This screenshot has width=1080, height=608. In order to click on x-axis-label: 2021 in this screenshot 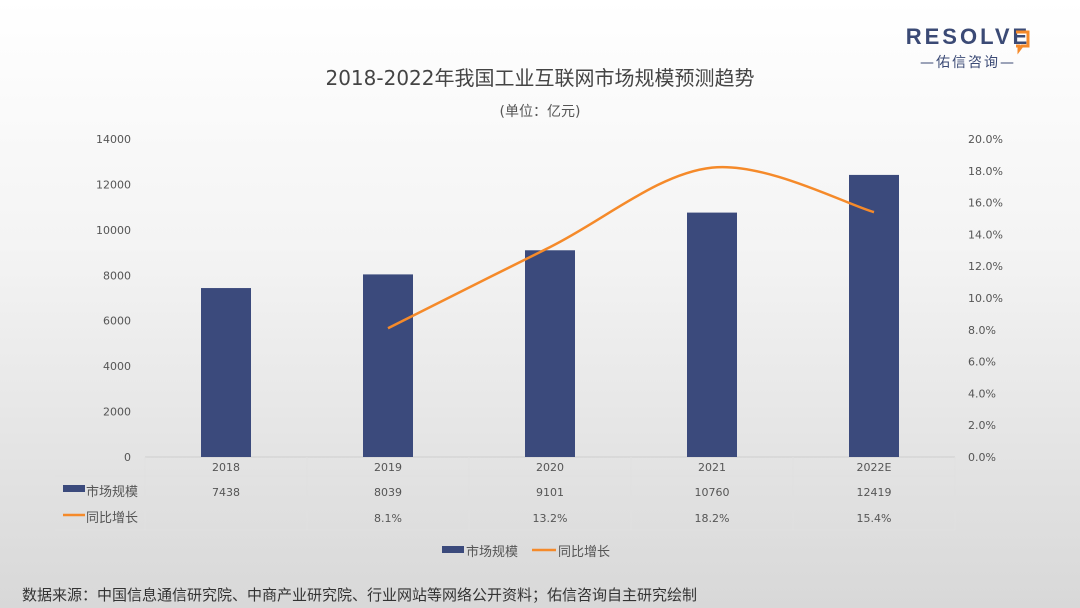, I will do `click(712, 467)`.